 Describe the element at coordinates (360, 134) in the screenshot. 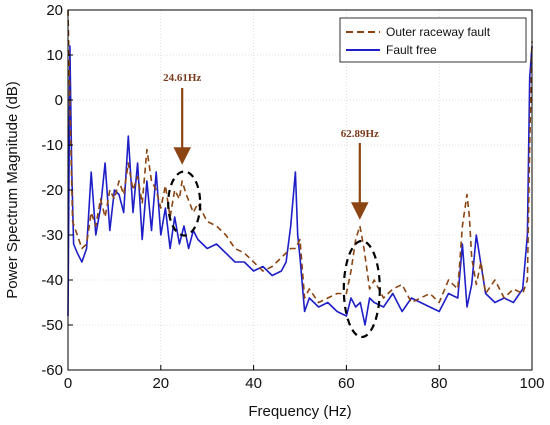

I see `annotation-label: 62.89Hz` at that location.